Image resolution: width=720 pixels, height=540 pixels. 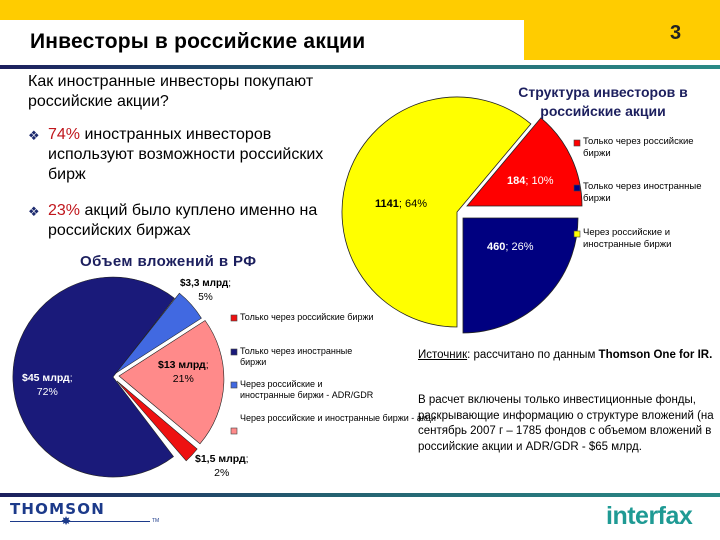 I want to click on slide-title: Инвесторы в российские акции, so click(x=198, y=41).